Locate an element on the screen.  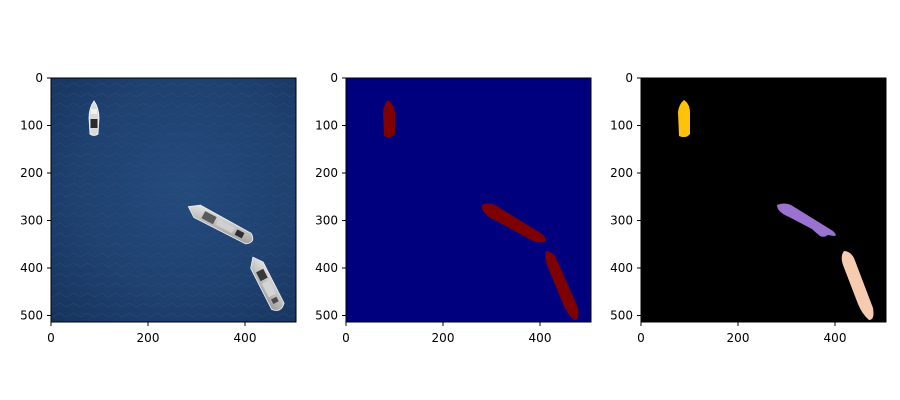
long-ship-lower-right is located at coordinates (267, 283).